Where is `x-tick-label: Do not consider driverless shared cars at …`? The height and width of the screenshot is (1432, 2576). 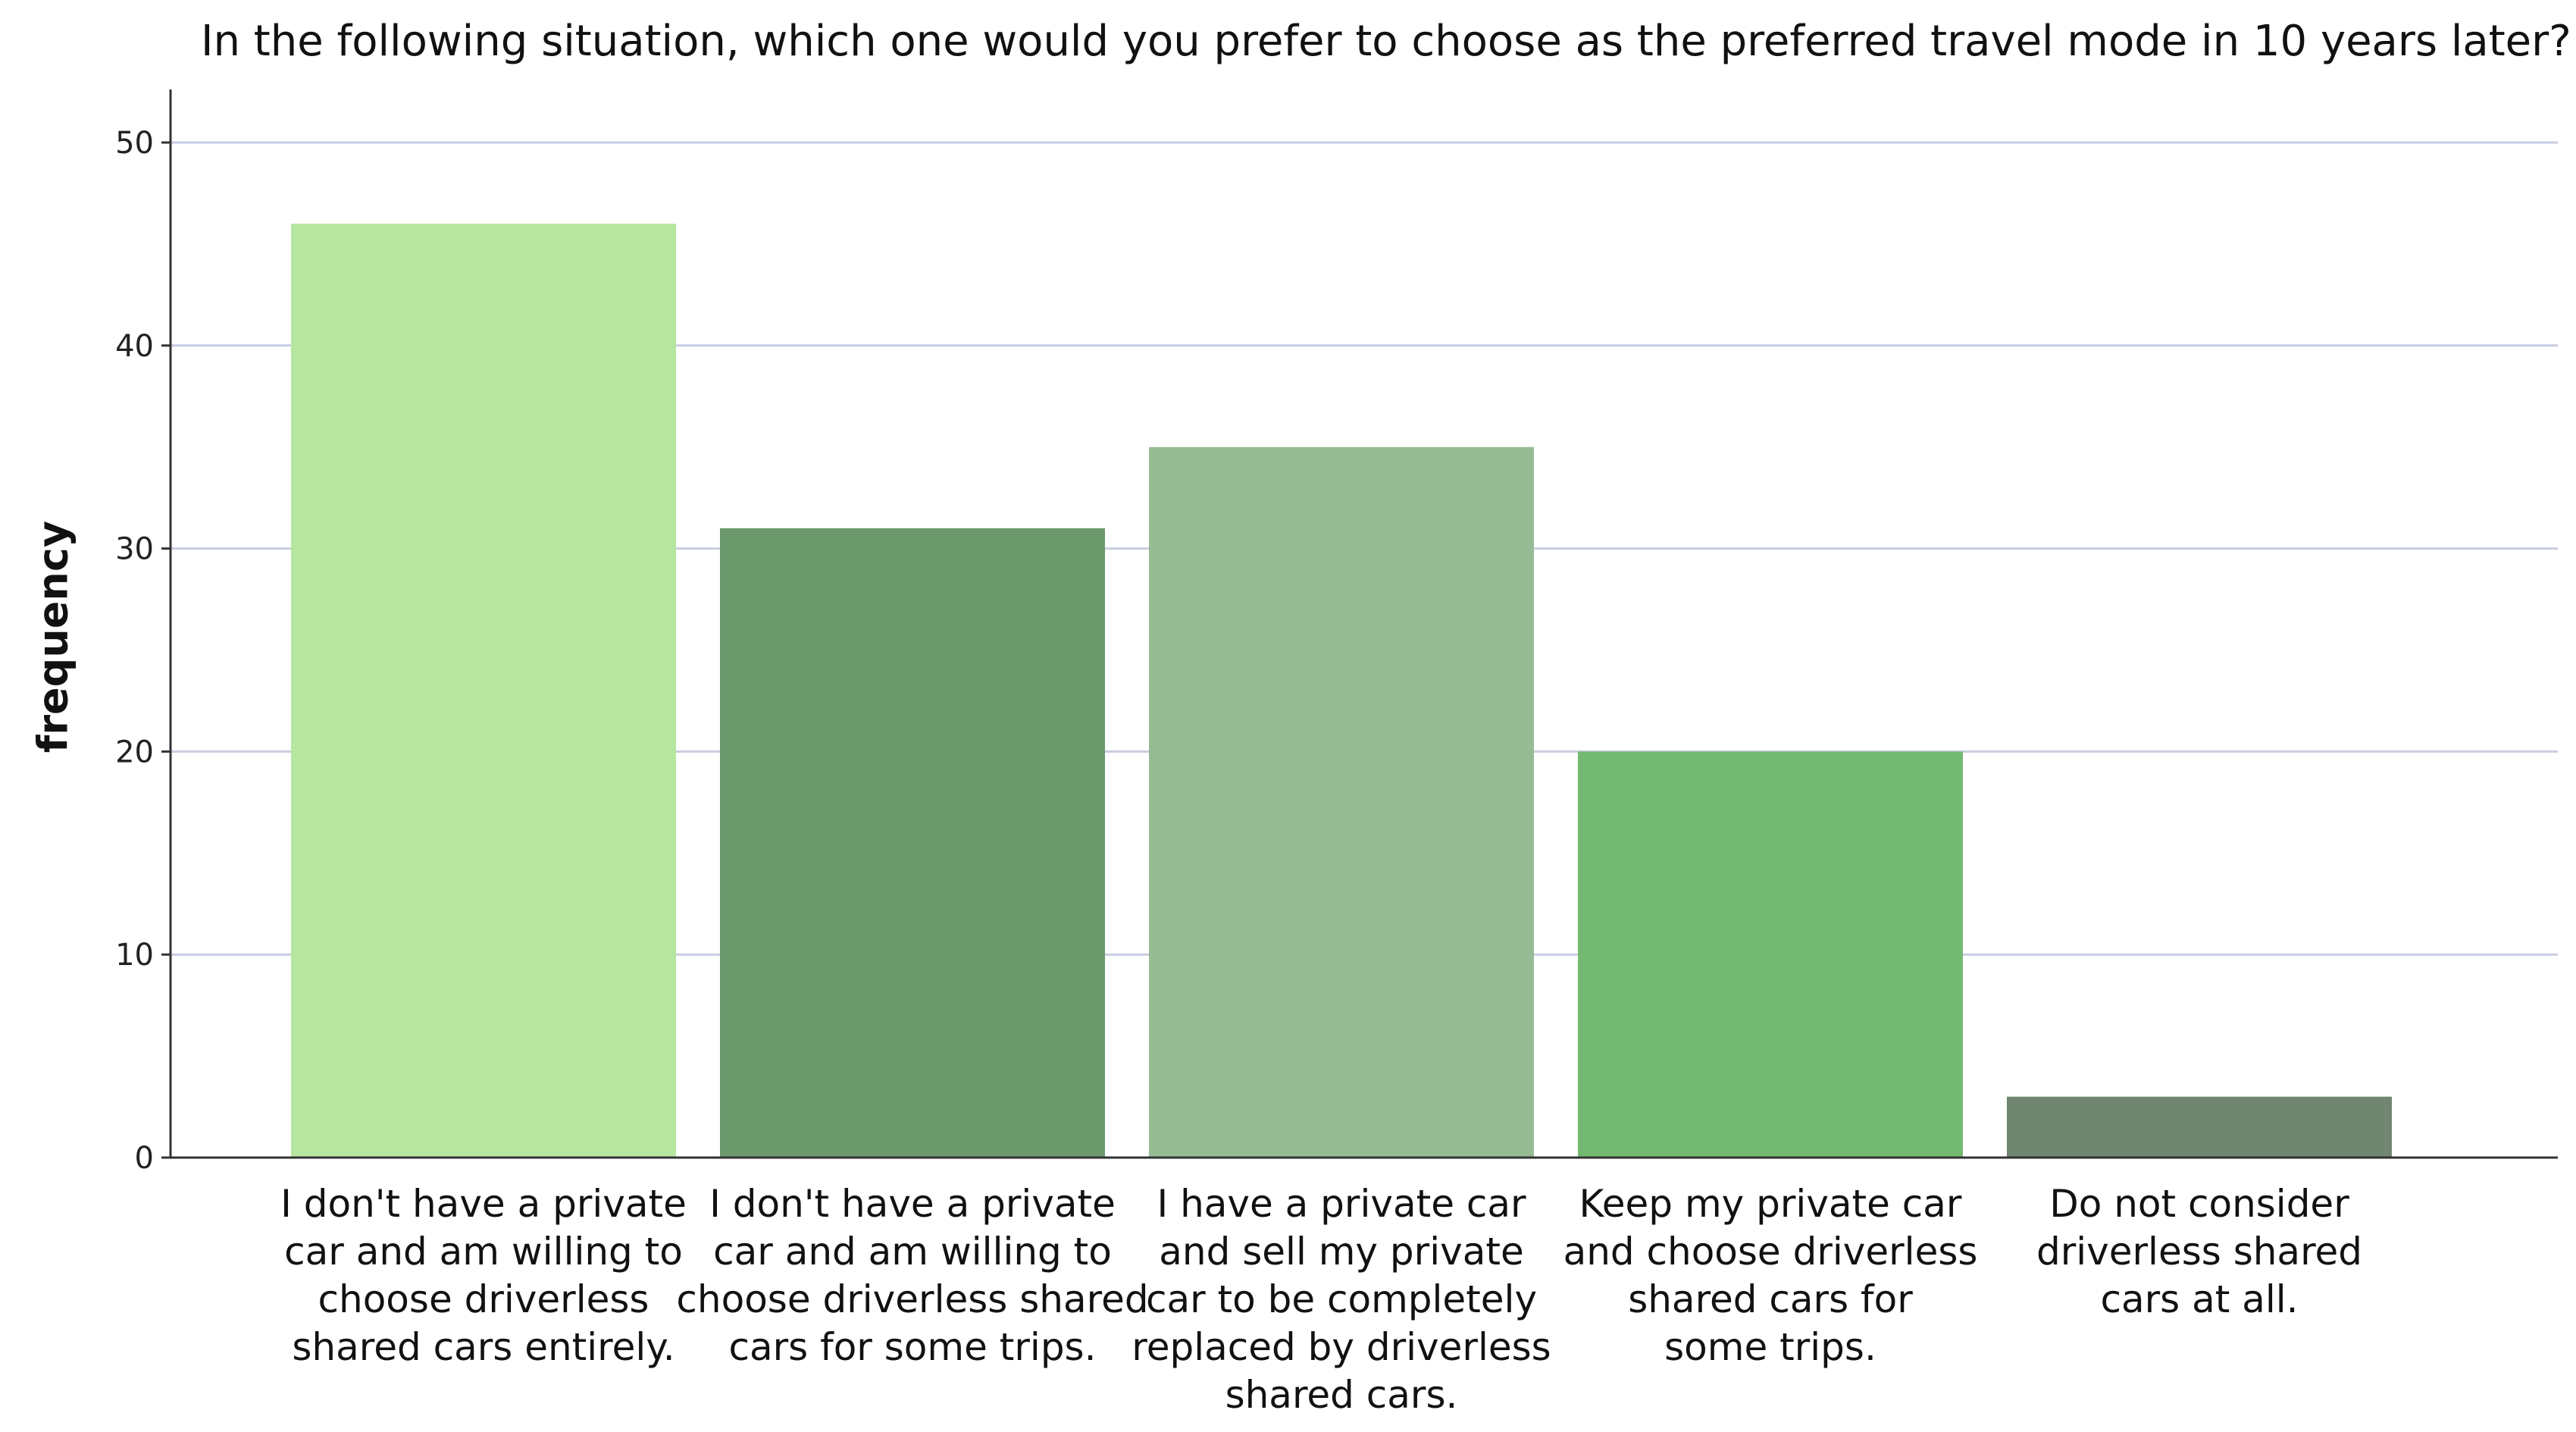
x-tick-label: Do not consider driverless shared cars at … is located at coordinates (2199, 1251).